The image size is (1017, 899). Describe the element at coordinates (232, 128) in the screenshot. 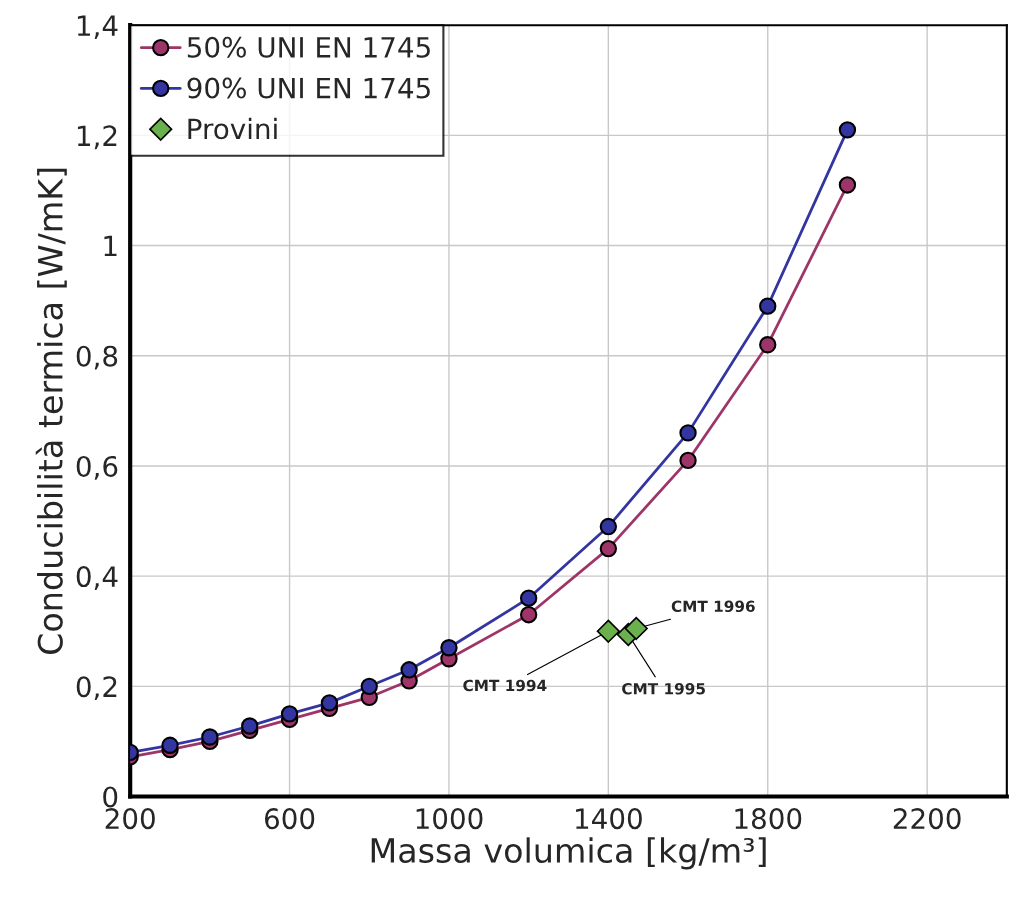

I see `legend-label: Provini` at that location.